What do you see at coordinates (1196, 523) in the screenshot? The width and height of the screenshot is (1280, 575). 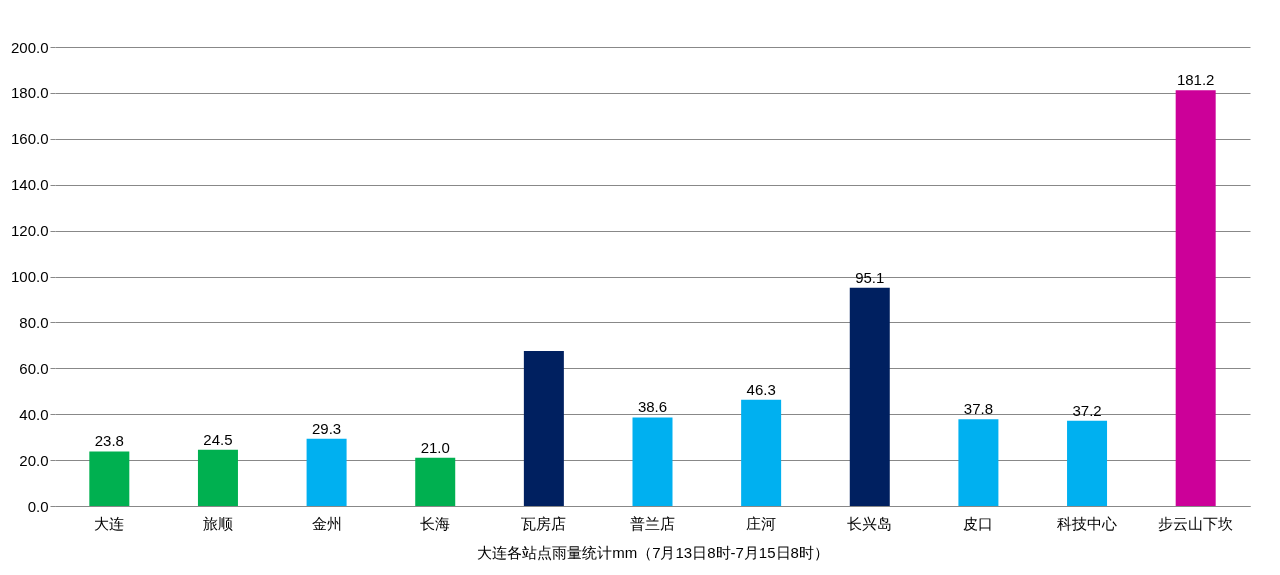 I see `x-tick-label: 步云山下坎` at bounding box center [1196, 523].